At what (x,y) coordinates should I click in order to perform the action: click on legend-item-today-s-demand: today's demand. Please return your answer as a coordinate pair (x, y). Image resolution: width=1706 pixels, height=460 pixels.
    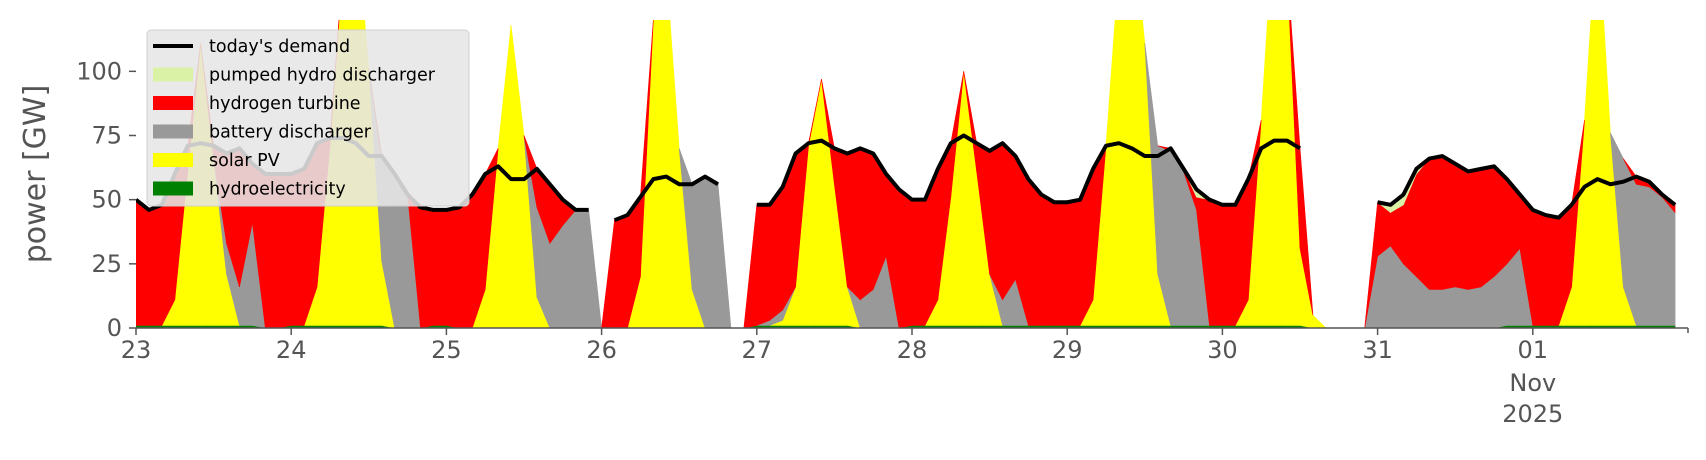
    Looking at the image, I should click on (251, 47).